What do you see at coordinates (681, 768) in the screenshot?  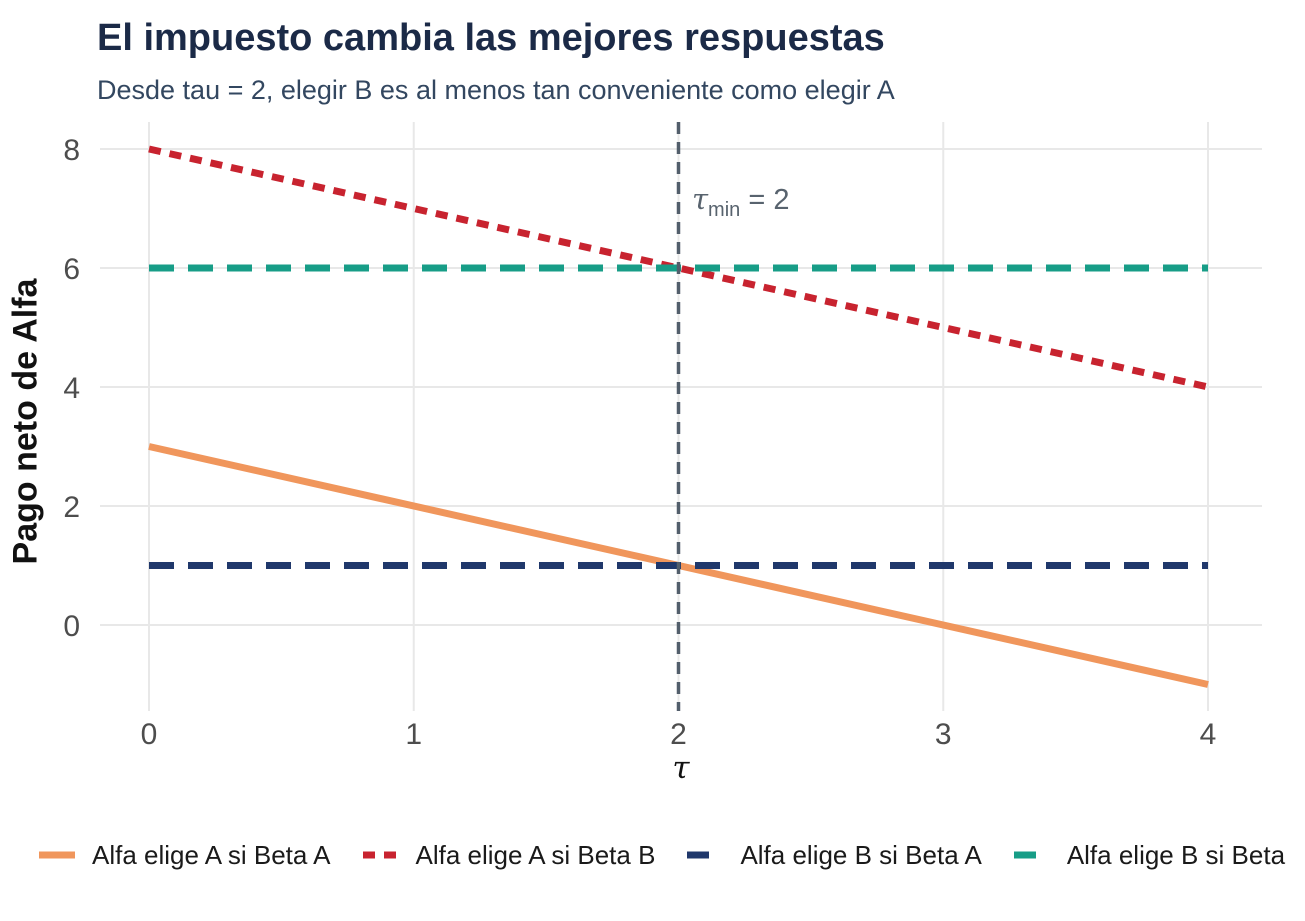 I see `x-axis-title: τ` at bounding box center [681, 768].